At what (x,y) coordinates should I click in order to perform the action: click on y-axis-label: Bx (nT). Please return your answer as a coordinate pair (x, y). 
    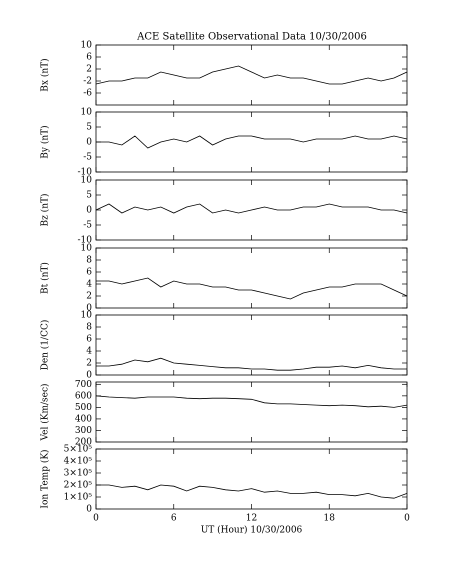
    Looking at the image, I should click on (45, 74).